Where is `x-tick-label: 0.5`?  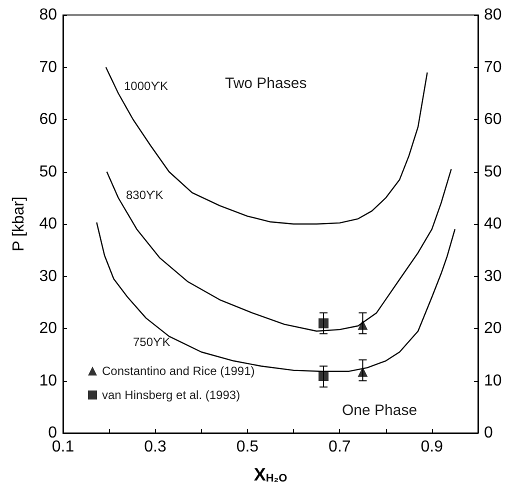 x-tick-label: 0.5 is located at coordinates (247, 447).